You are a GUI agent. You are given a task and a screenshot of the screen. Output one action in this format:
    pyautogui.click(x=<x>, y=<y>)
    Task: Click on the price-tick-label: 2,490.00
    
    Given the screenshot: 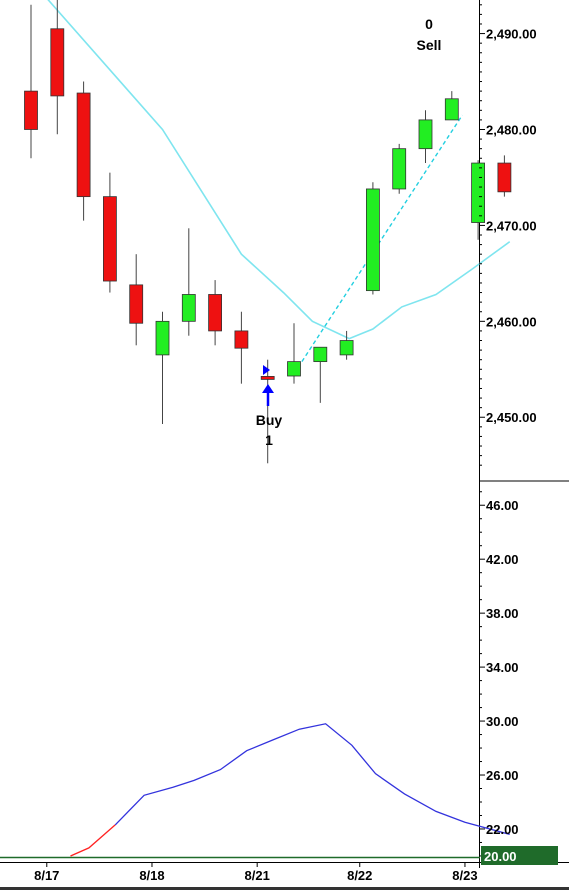 What is the action you would take?
    pyautogui.click(x=511, y=34)
    